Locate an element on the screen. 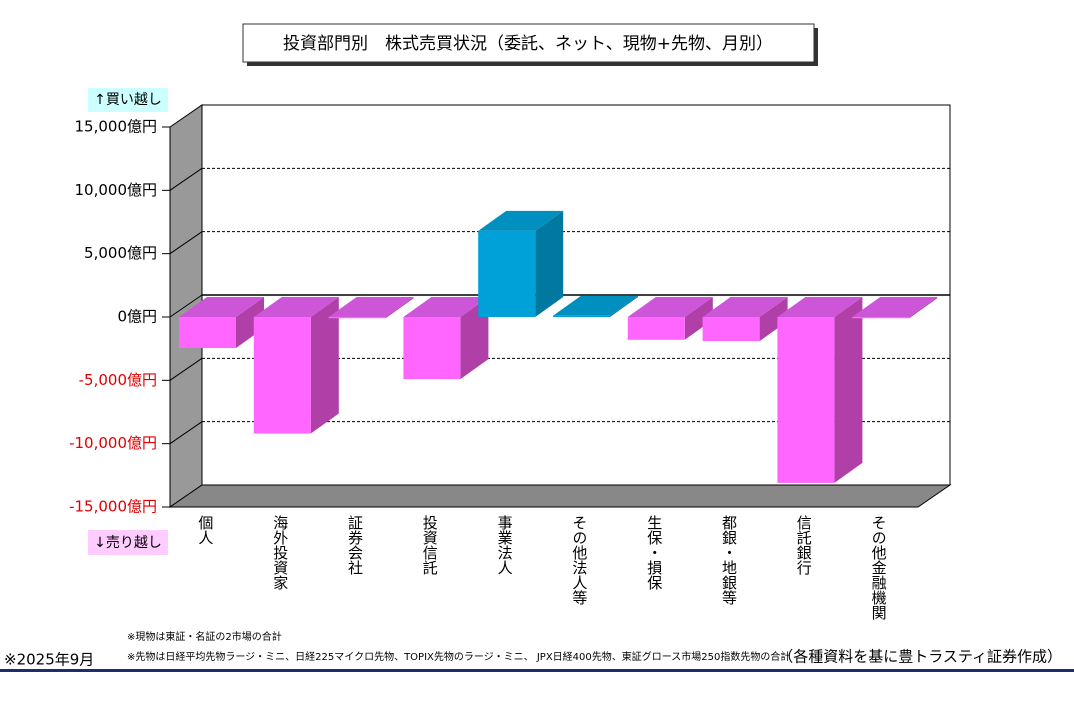  x-tick-label: 証券会社 is located at coordinates (355, 545).